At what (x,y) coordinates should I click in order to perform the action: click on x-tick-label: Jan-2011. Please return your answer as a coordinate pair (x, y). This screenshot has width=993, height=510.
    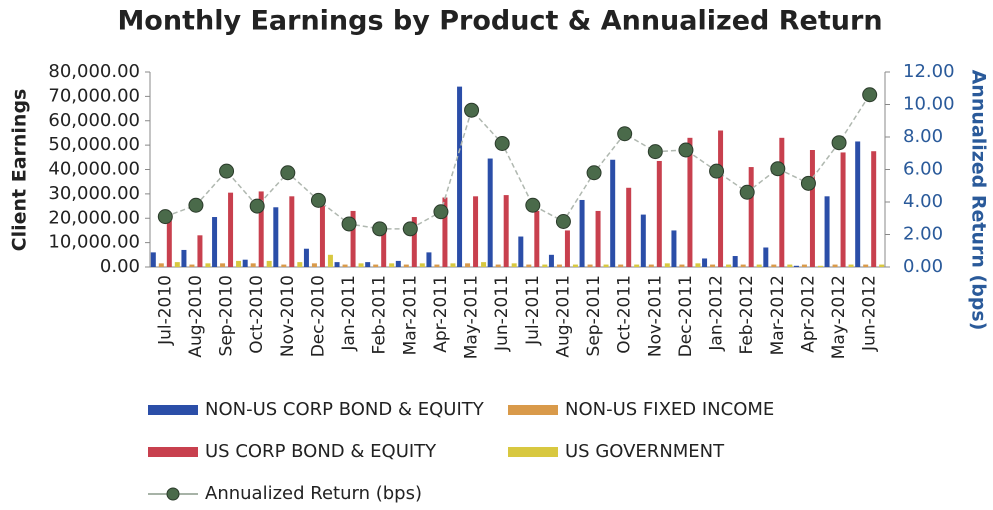
    Looking at the image, I should click on (349, 313).